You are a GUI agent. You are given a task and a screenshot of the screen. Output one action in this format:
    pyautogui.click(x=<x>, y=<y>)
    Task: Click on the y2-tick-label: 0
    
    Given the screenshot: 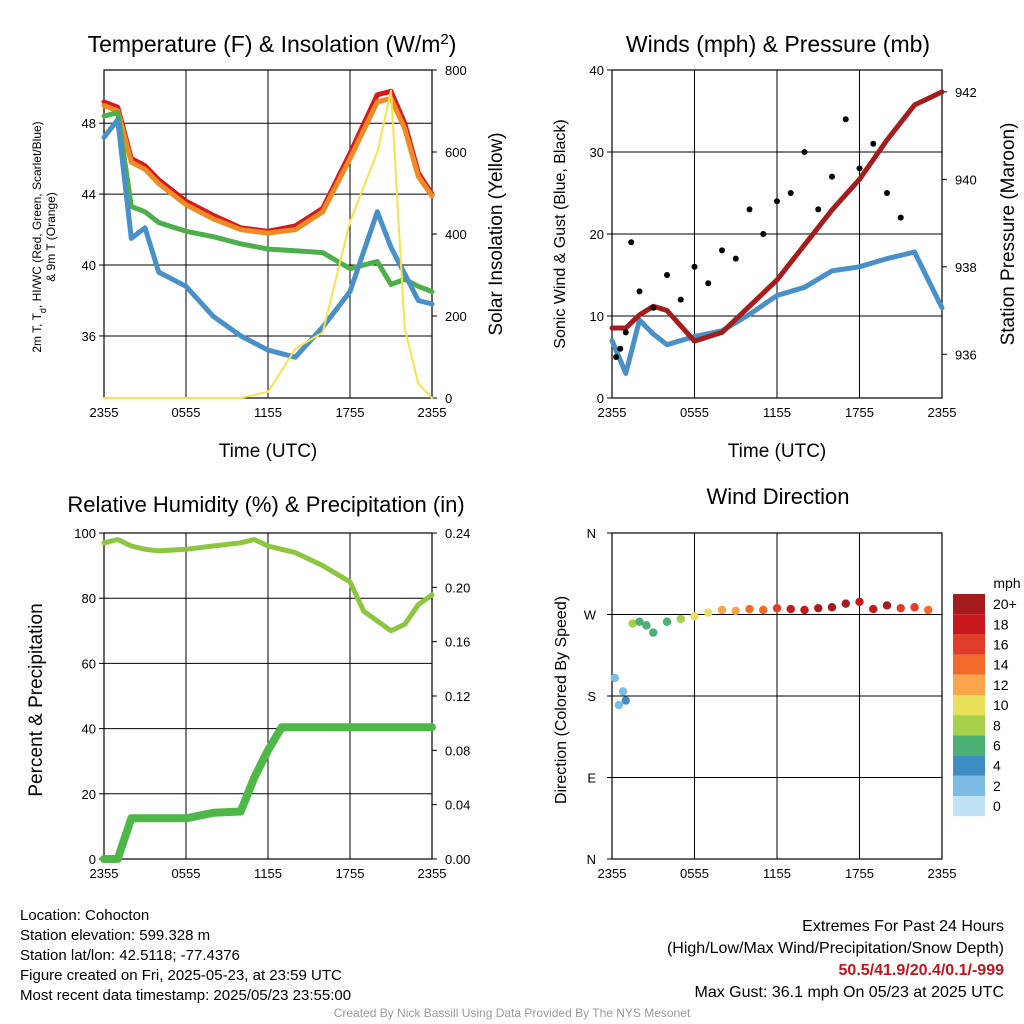 What is the action you would take?
    pyautogui.click(x=448, y=398)
    